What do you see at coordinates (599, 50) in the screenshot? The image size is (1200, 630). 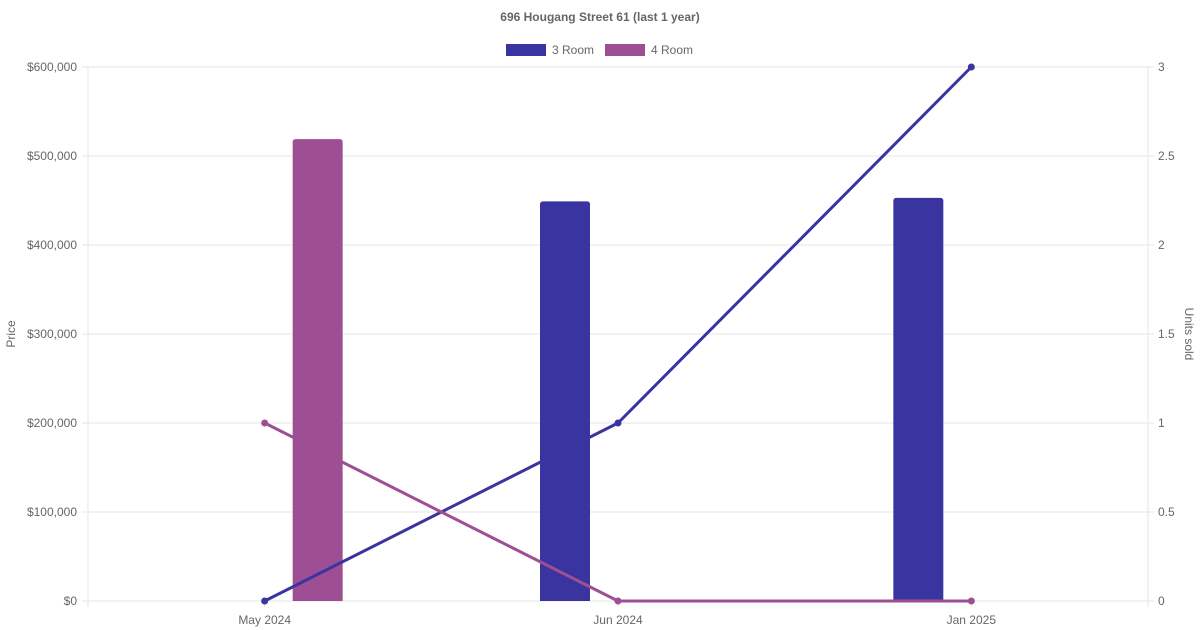 I see `legend: 3 Room 4 Room` at bounding box center [599, 50].